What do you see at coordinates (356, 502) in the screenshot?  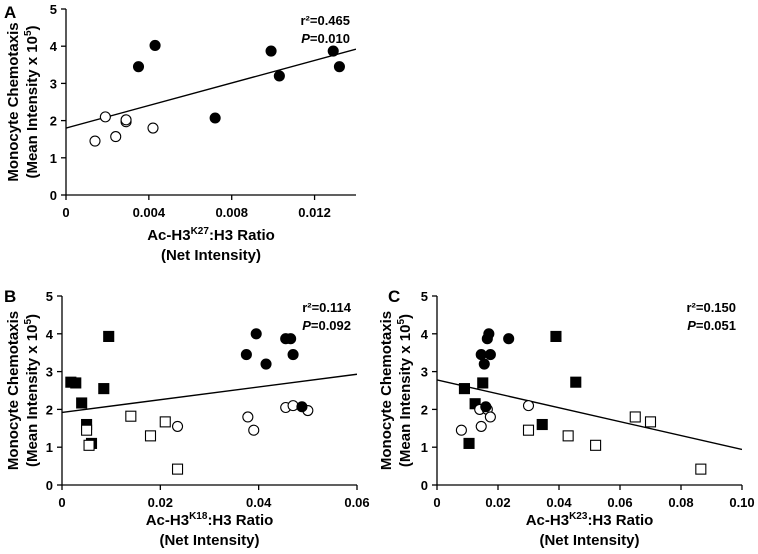 I see `x-tick-label: 0.06` at bounding box center [356, 502].